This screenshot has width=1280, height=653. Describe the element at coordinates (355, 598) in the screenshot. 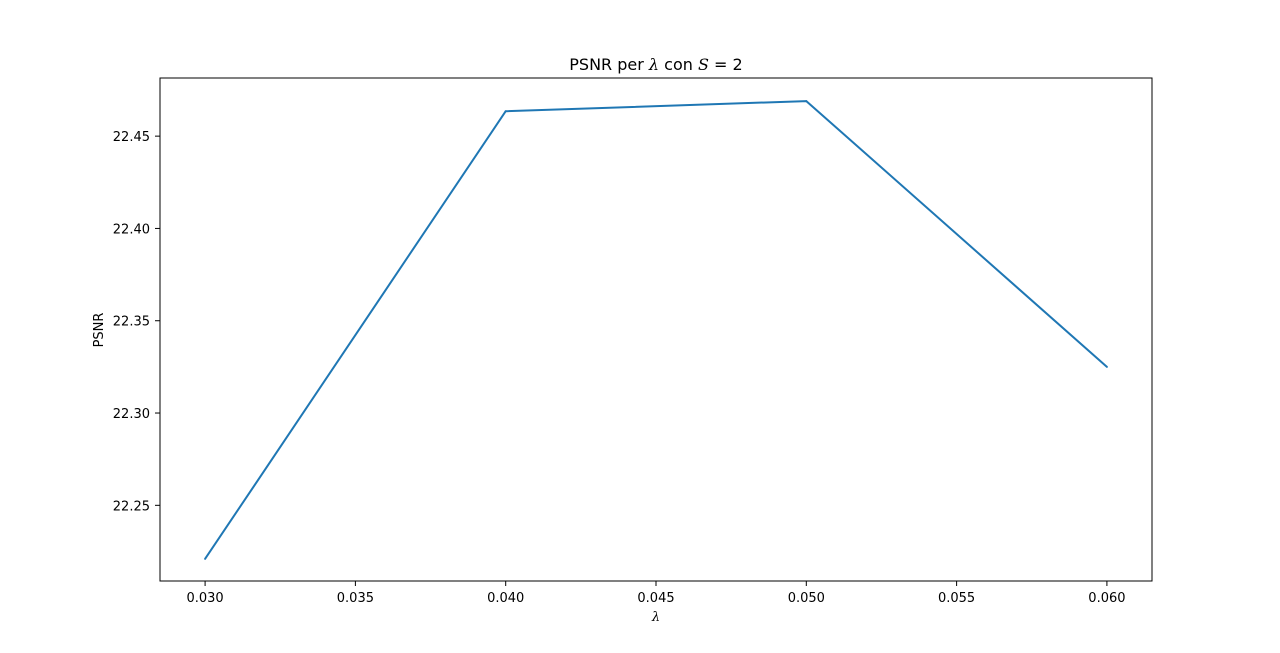

I see `x-tick-label: 0.035` at that location.